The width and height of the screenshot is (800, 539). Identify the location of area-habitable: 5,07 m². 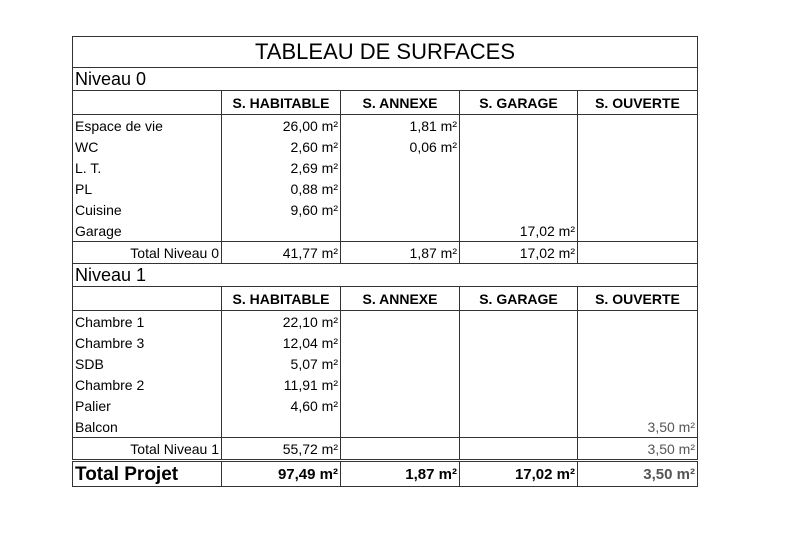
(281, 363).